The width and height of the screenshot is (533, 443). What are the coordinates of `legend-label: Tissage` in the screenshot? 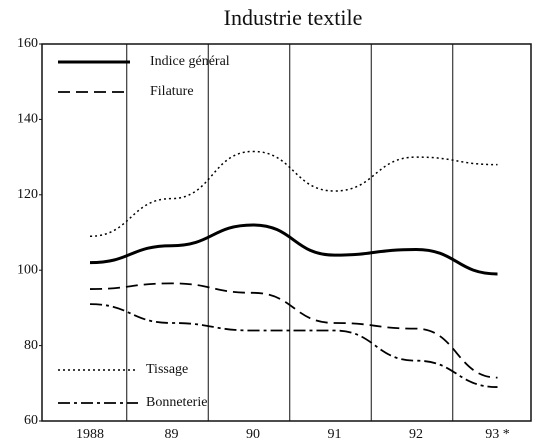 It's located at (167, 369).